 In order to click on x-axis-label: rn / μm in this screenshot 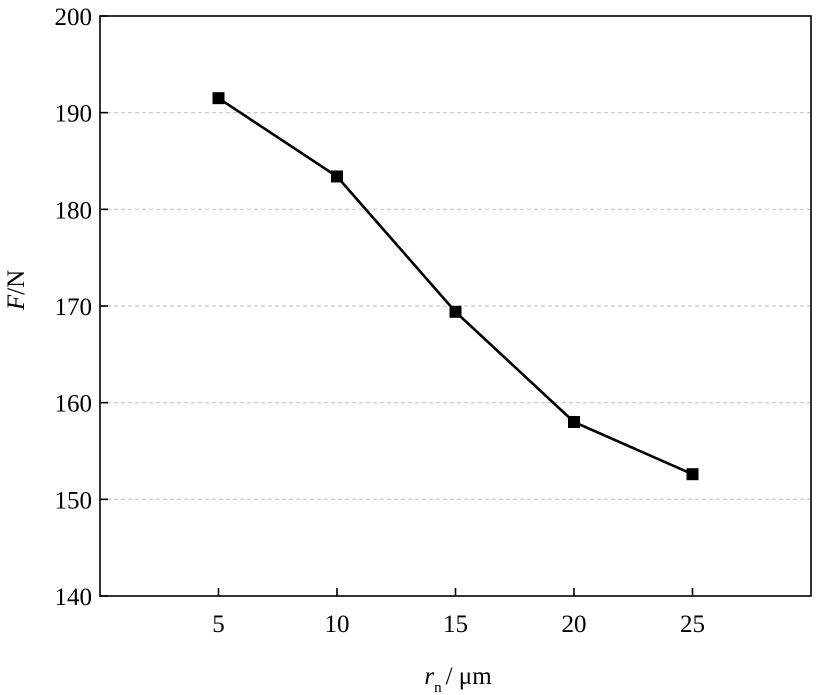, I will do `click(458, 679)`.